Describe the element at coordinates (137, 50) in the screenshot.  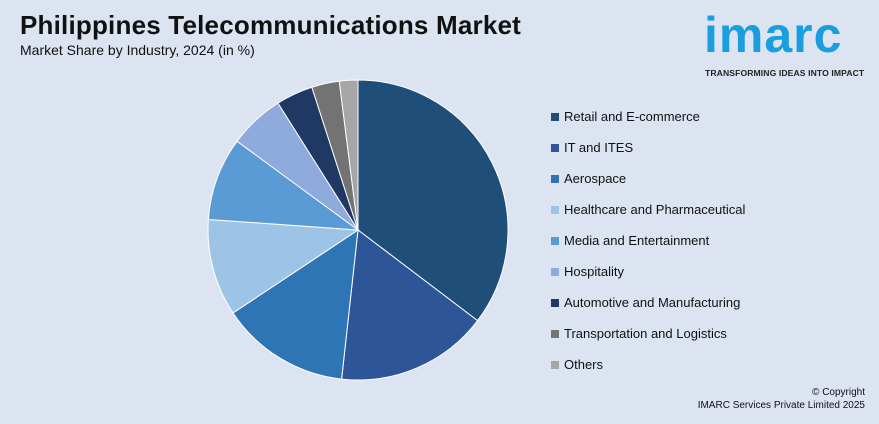
I see `chart-subtitle: Market Share by Industry, 2024 (in %)` at that location.